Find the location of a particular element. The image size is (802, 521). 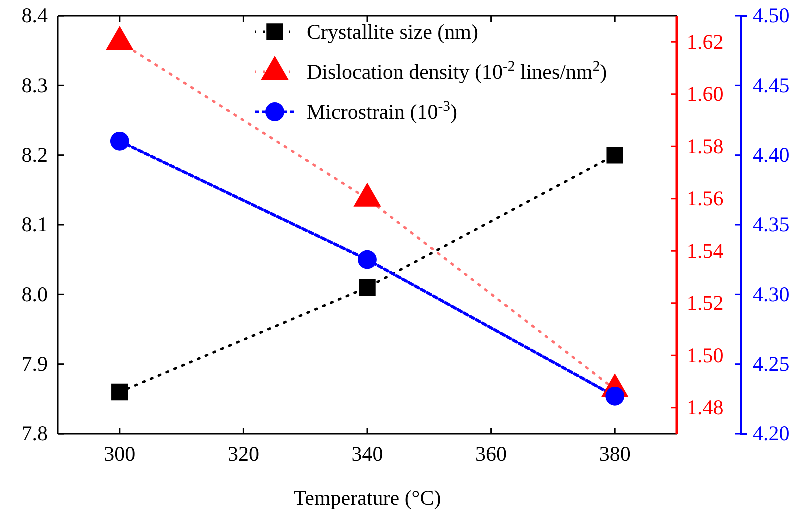

y3-tick-label: 4.50 is located at coordinates (771, 16).